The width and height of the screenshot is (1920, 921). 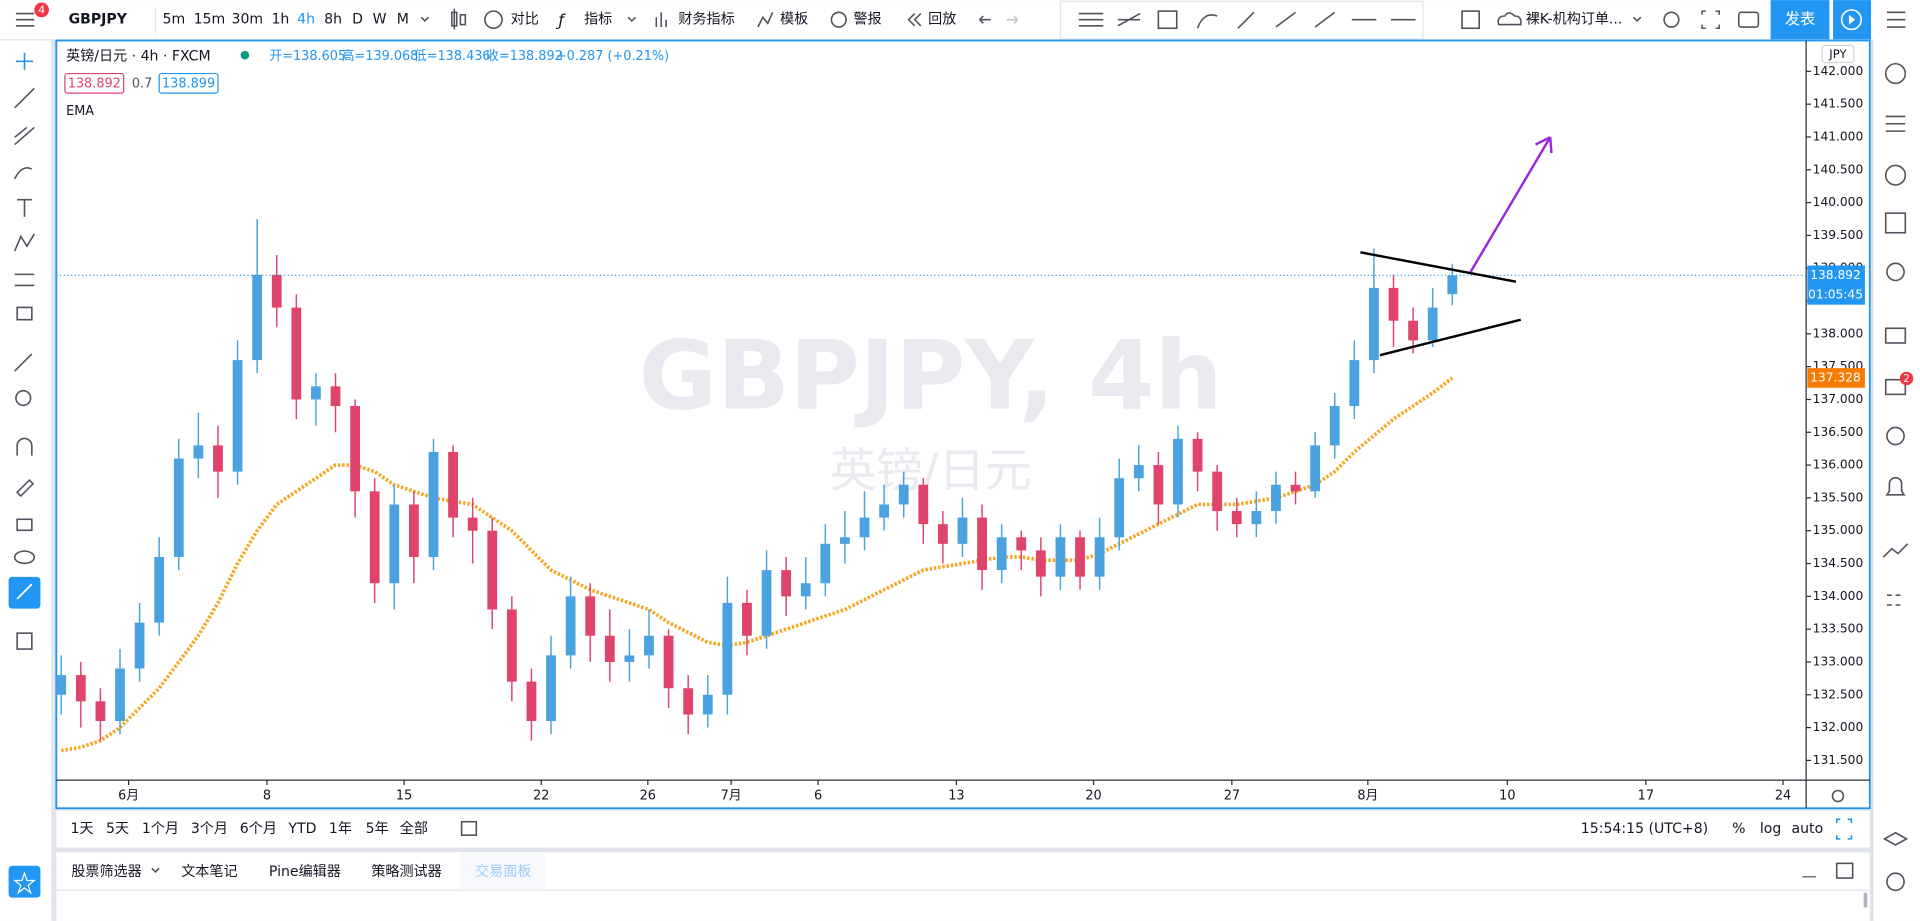 I want to click on toolbar-button: 指标, so click(x=598, y=20).